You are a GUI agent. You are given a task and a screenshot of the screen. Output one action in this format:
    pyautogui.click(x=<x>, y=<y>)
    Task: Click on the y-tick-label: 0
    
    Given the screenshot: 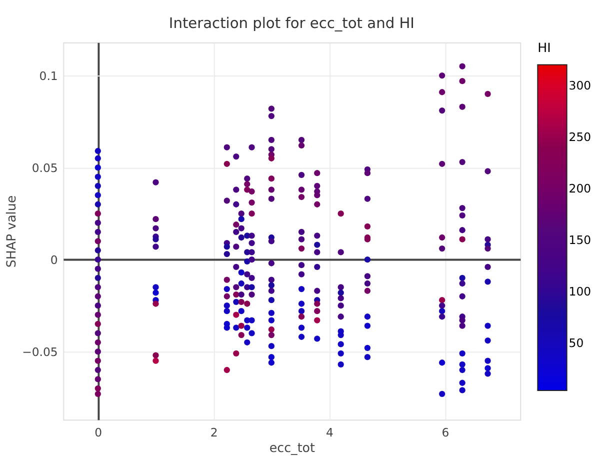 What is the action you would take?
    pyautogui.click(x=54, y=259)
    